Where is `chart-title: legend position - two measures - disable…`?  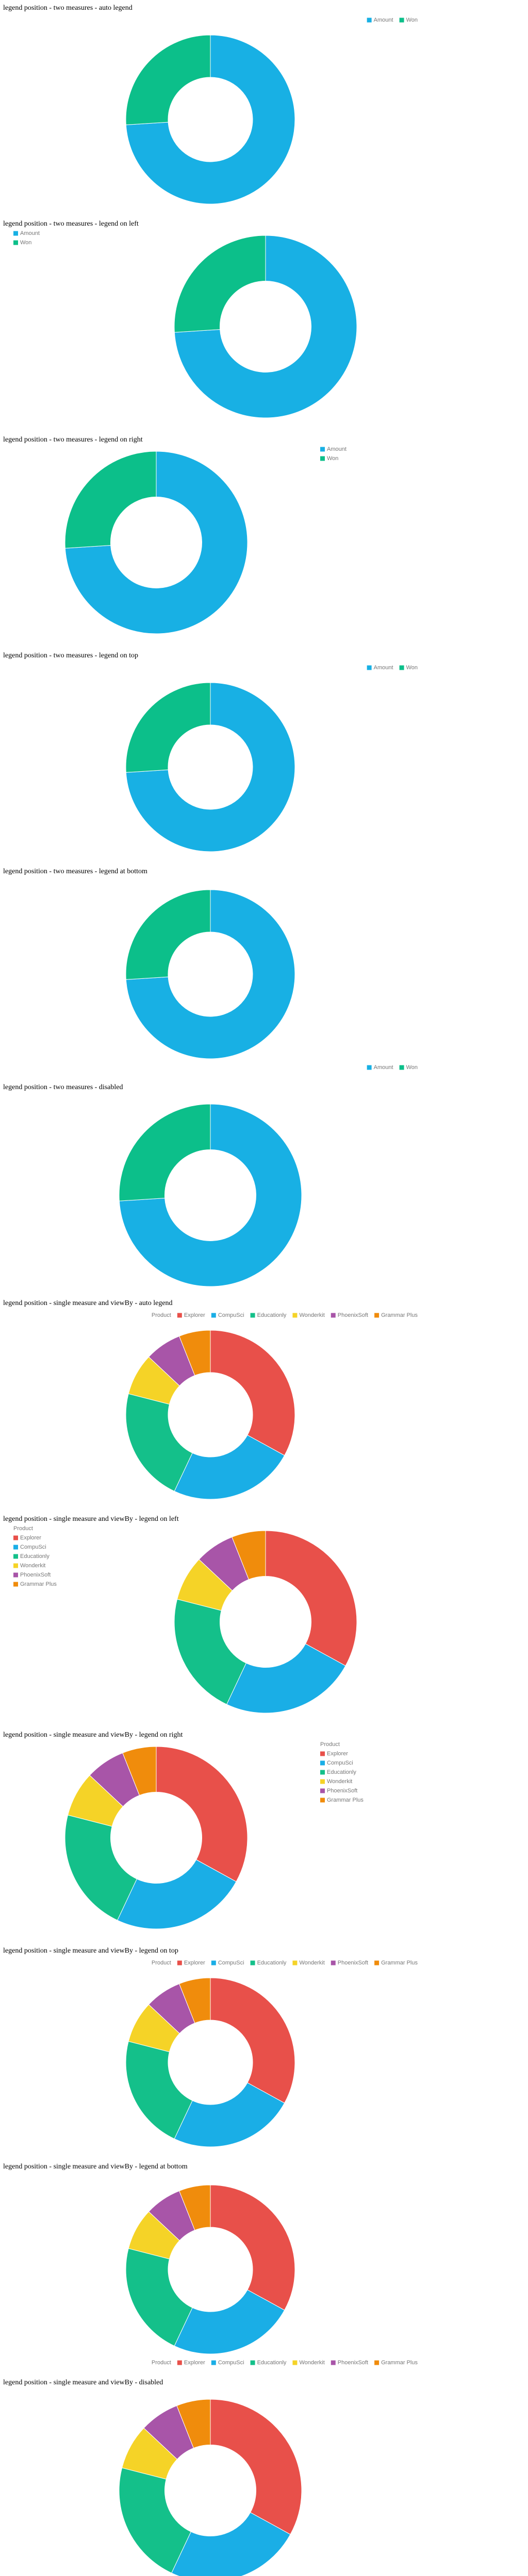
chart-title: legend position - two measures - disable… is located at coordinates (63, 1087).